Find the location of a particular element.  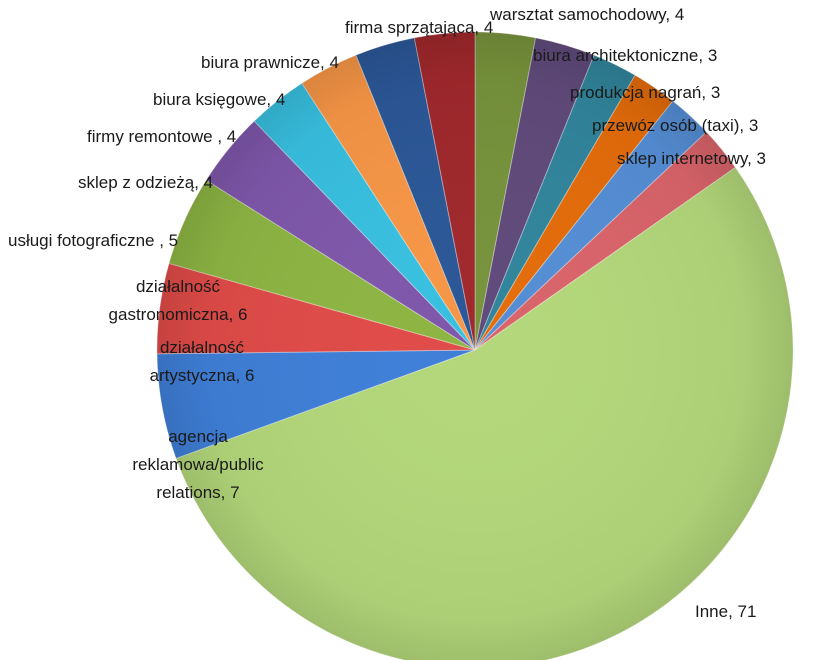

slice-data-label: sklep internetowy, 3 is located at coordinates (691, 158).